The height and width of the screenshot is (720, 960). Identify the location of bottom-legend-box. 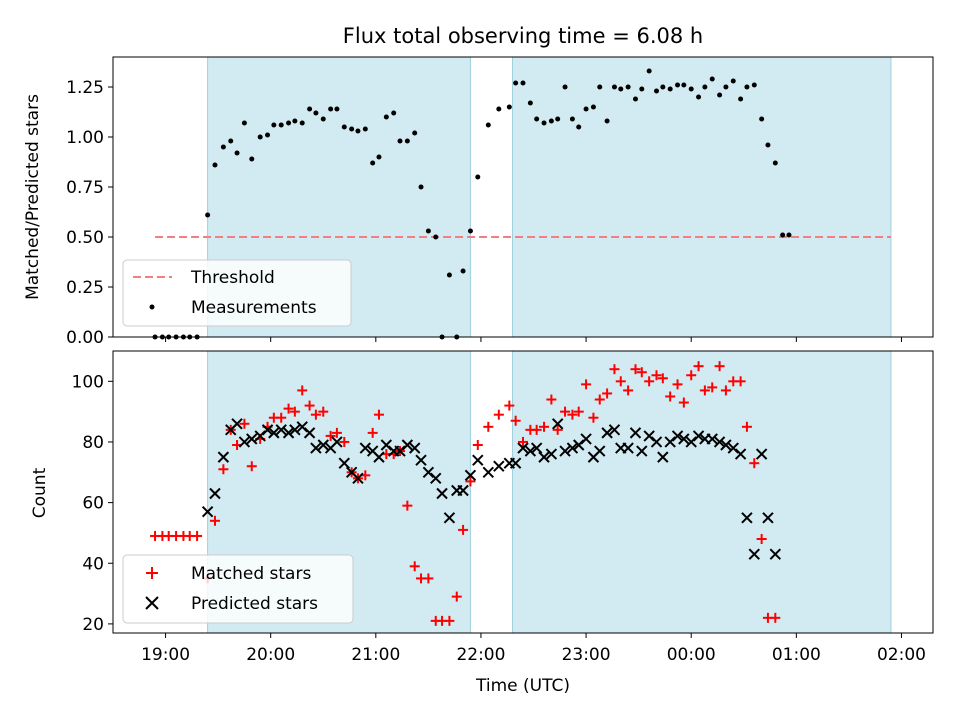
(238, 589).